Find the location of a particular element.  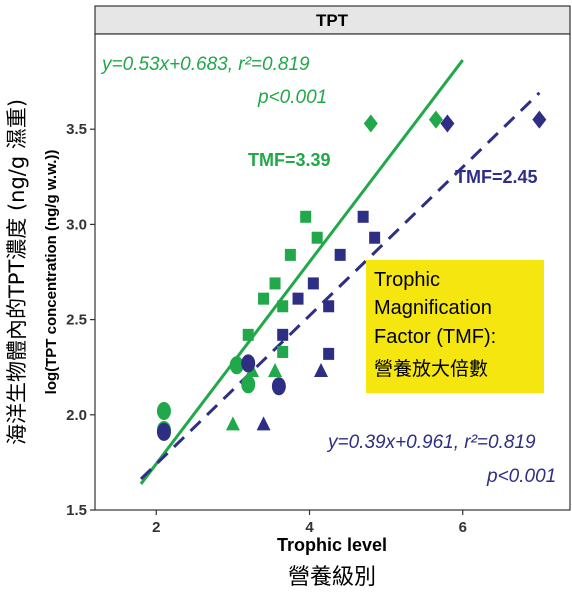

point-s1-2-circle is located at coordinates (278, 386).